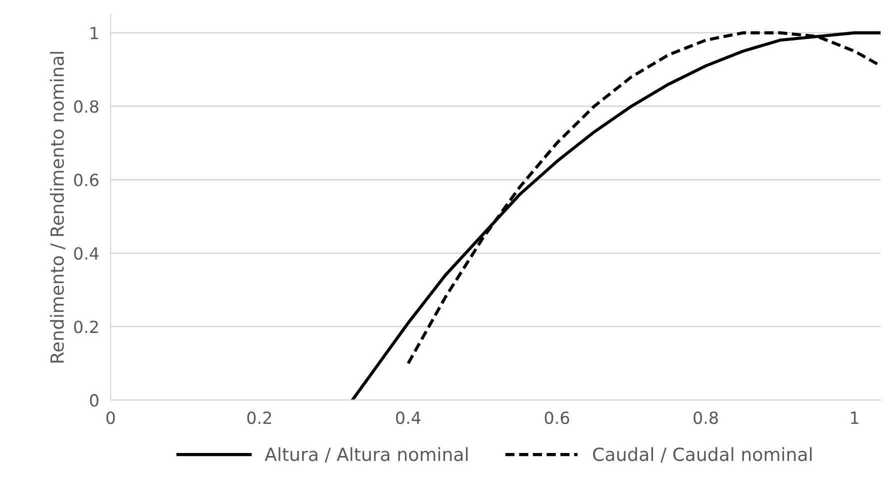 Image resolution: width=885 pixels, height=482 pixels. I want to click on legend-label: Altura / Altura nominal, so click(366, 455).